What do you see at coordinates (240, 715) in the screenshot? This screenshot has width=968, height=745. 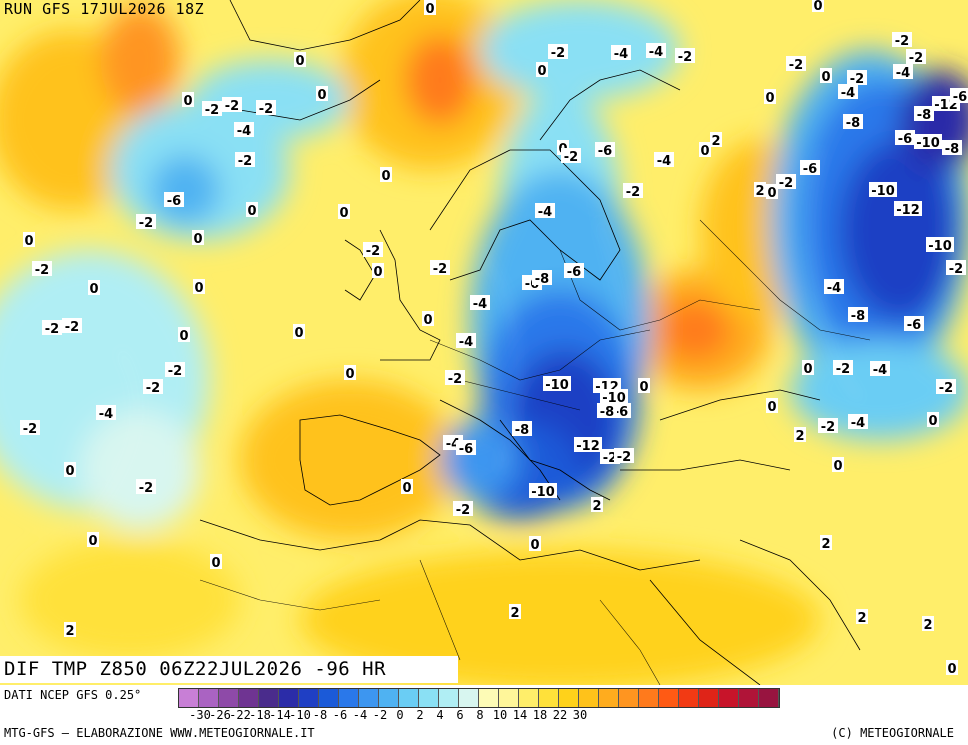 I see `color-scale-tick-label: -22` at bounding box center [240, 715].